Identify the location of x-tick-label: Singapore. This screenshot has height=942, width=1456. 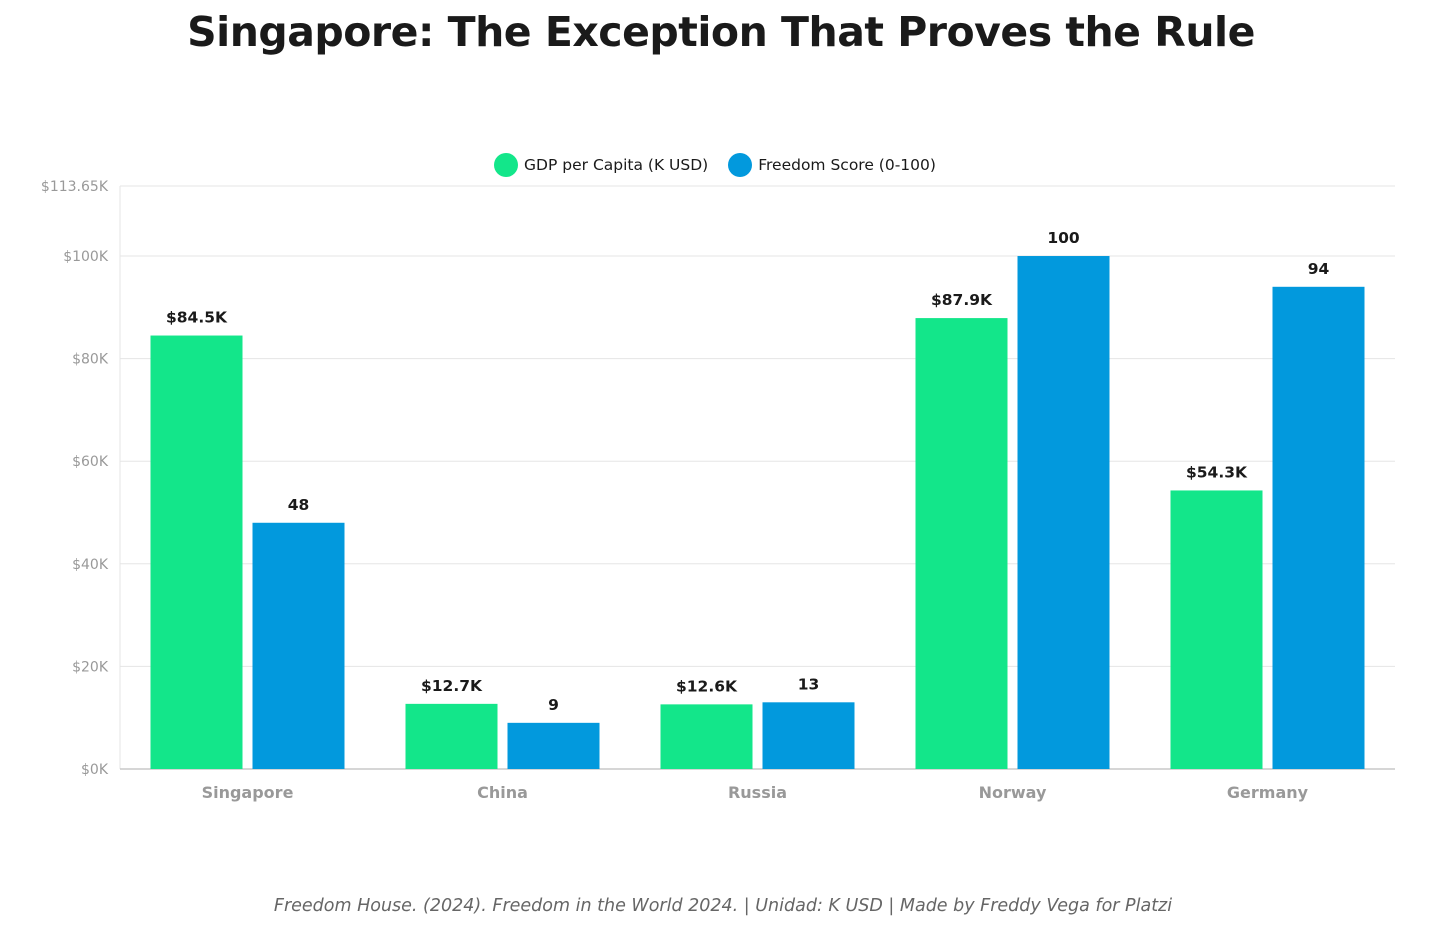
(248, 792).